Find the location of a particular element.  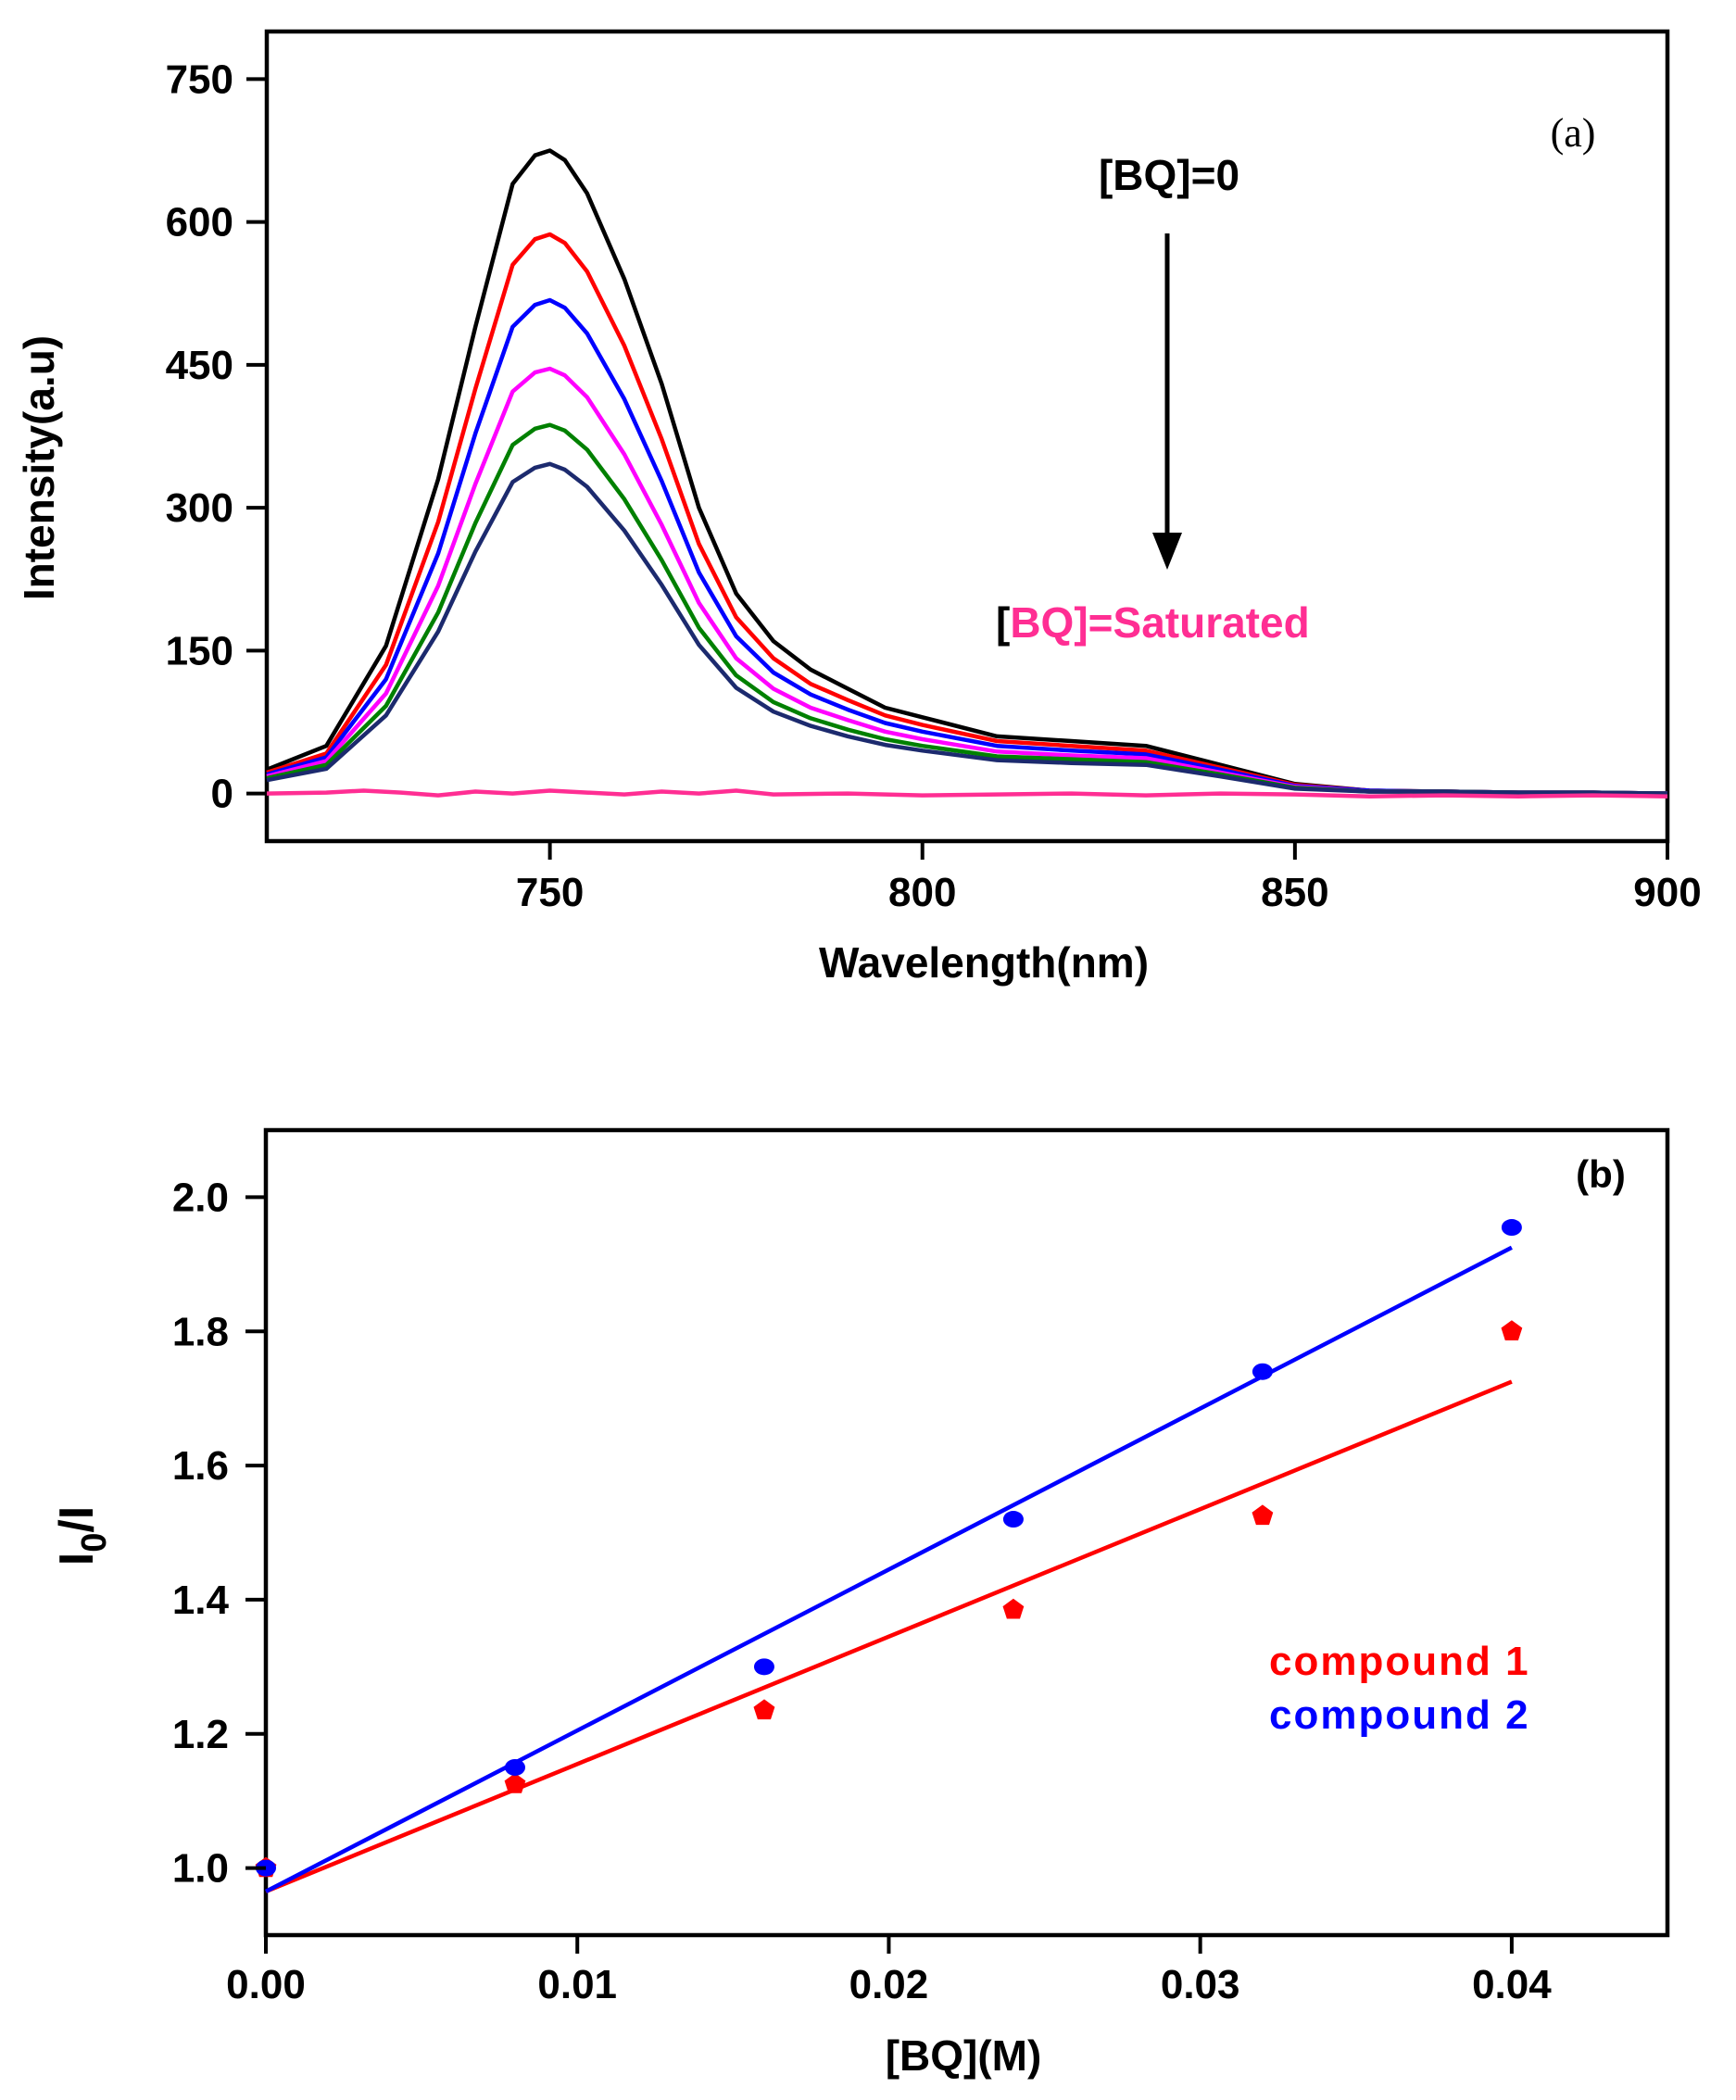

legend-compound-2: compound 2 is located at coordinates (1399, 1715).